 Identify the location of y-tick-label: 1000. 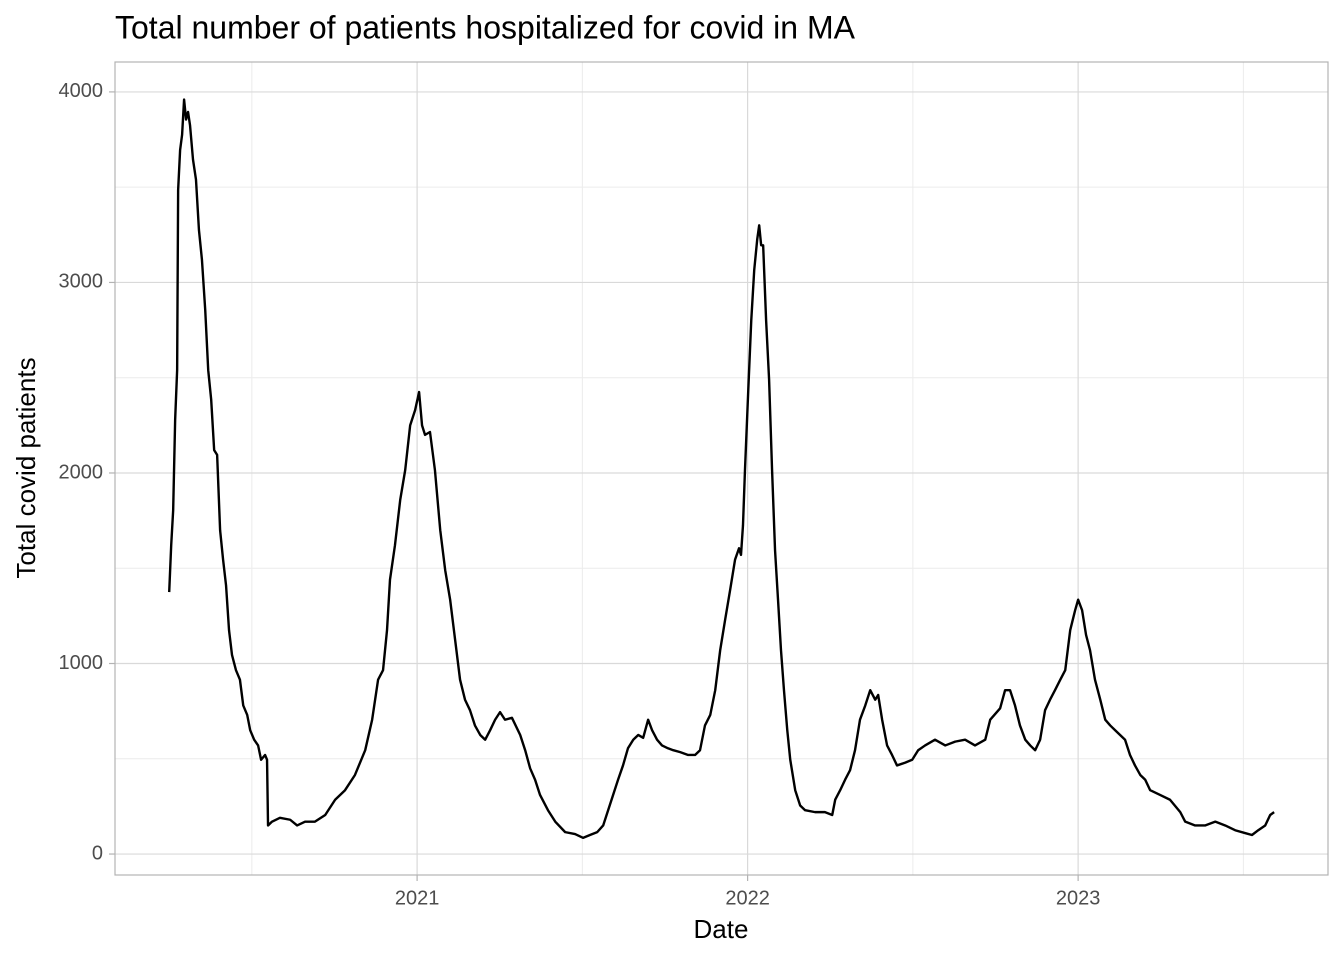
(81, 663).